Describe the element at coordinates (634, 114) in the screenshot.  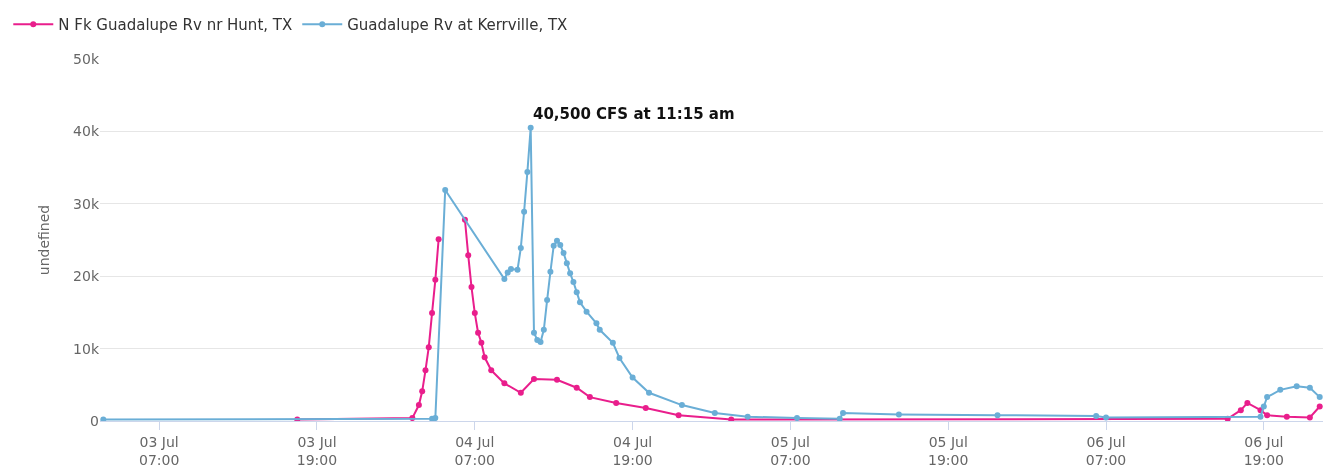
I see `annotation: 40,500 CFS at 11:15 am` at that location.